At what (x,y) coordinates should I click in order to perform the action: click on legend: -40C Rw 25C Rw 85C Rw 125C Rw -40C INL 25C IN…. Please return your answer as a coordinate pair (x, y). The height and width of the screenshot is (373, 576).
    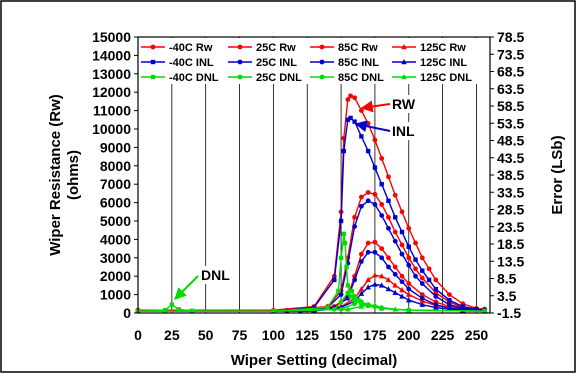
    Looking at the image, I should click on (311, 61).